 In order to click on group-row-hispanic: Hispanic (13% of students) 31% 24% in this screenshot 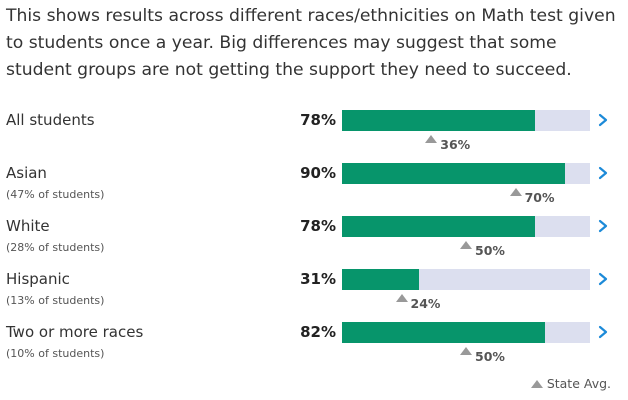, I will do `click(314, 294)`.